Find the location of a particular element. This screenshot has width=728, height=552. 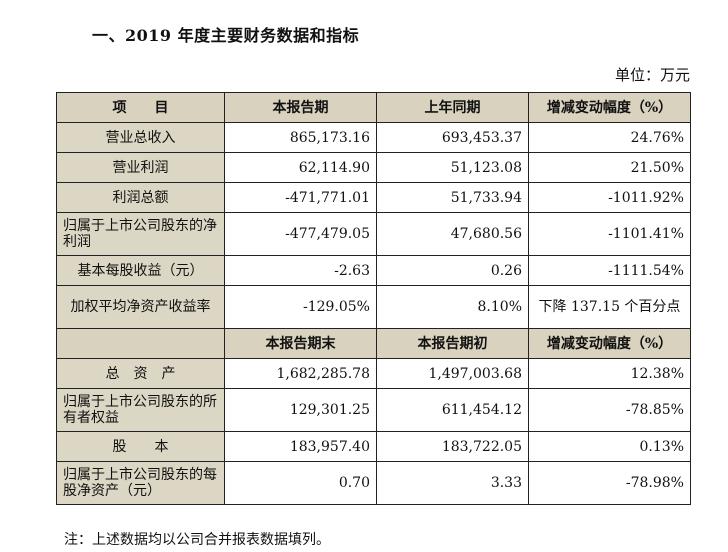

table-row: 归属于上市公司股东的每股净资产（元） 0.70 3.33 -78.98% is located at coordinates (373, 483).